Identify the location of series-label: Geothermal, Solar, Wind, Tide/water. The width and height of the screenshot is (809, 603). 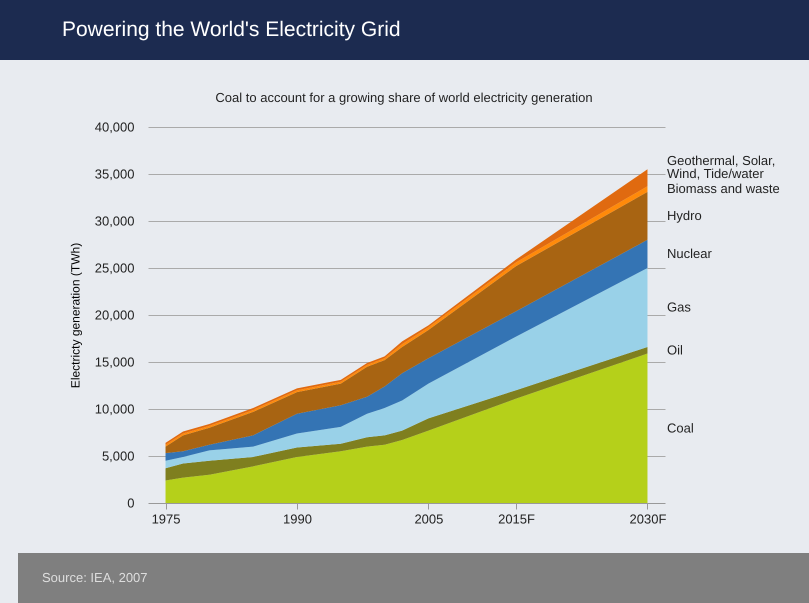
(721, 167).